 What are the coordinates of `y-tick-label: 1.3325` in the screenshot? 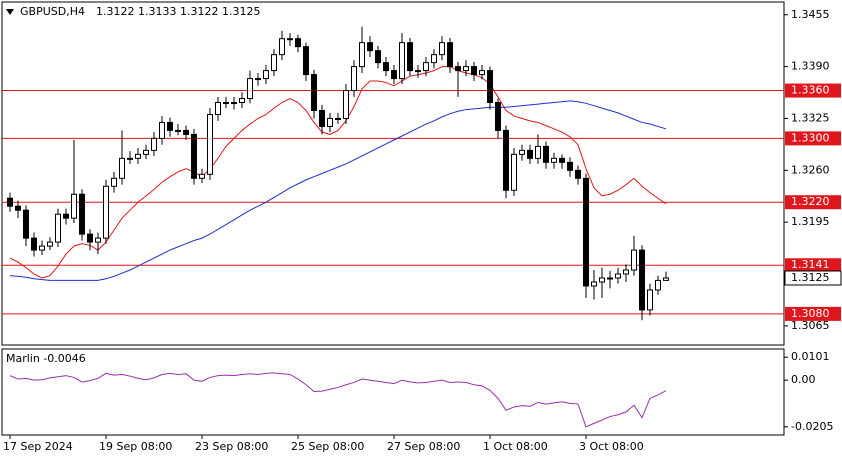 It's located at (810, 117).